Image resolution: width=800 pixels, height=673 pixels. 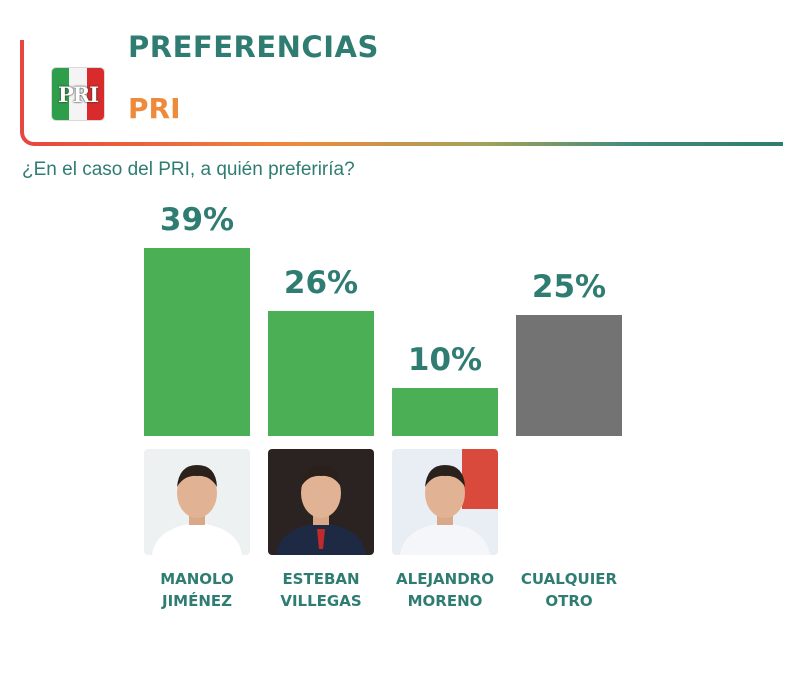 What do you see at coordinates (197, 579) in the screenshot?
I see `category-label-1-line-1: MANOLO` at bounding box center [197, 579].